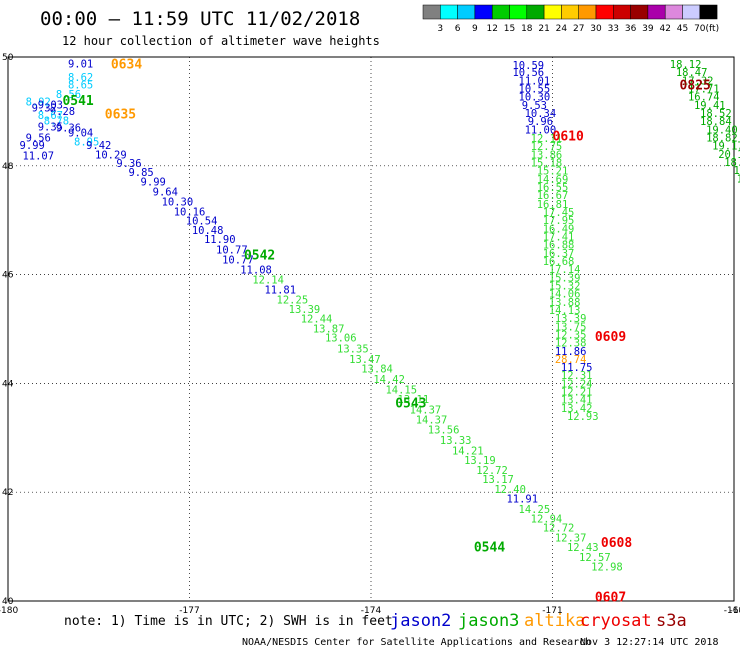  Describe the element at coordinates (189, 611) in the screenshot. I see `x-tick-label: -177` at that location.